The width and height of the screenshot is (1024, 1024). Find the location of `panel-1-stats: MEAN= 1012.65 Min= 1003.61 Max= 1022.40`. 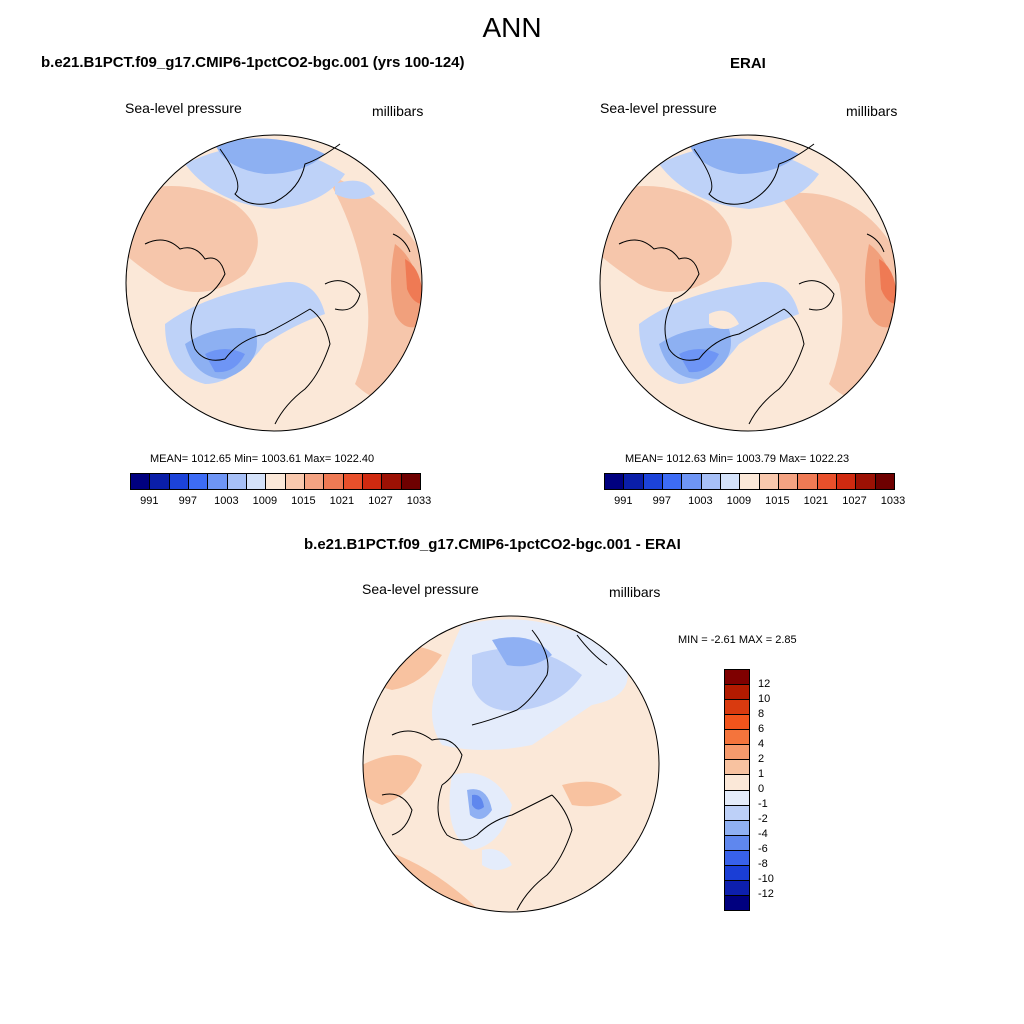

panel-1-stats: MEAN= 1012.65 Min= 1003.61 Max= 1022.40 is located at coordinates (262, 459).